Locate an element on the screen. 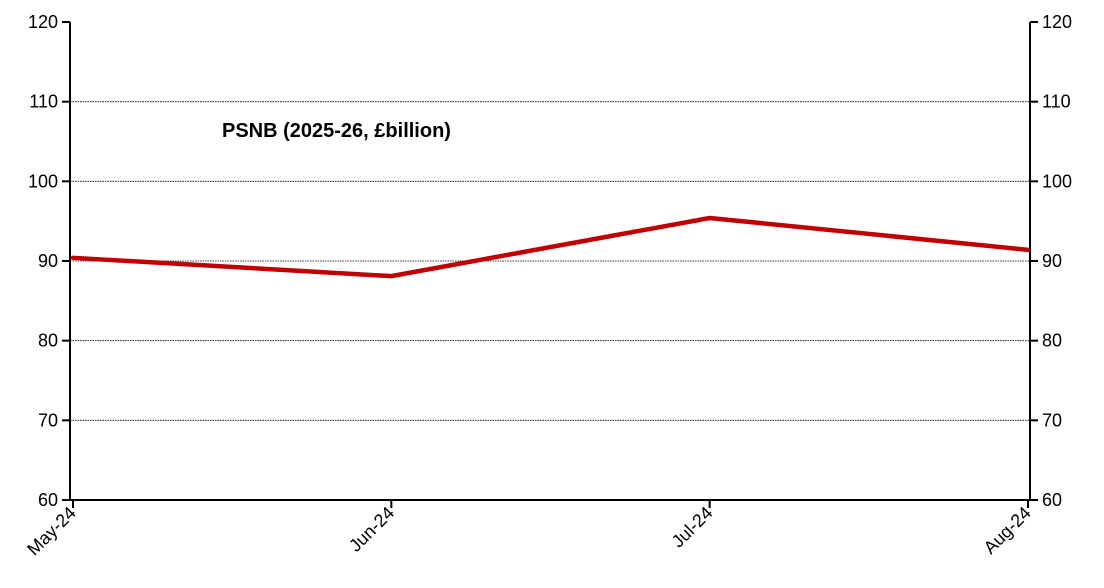 Image resolution: width=1104 pixels, height=588 pixels. y-tick-label-right: 90 is located at coordinates (1052, 261).